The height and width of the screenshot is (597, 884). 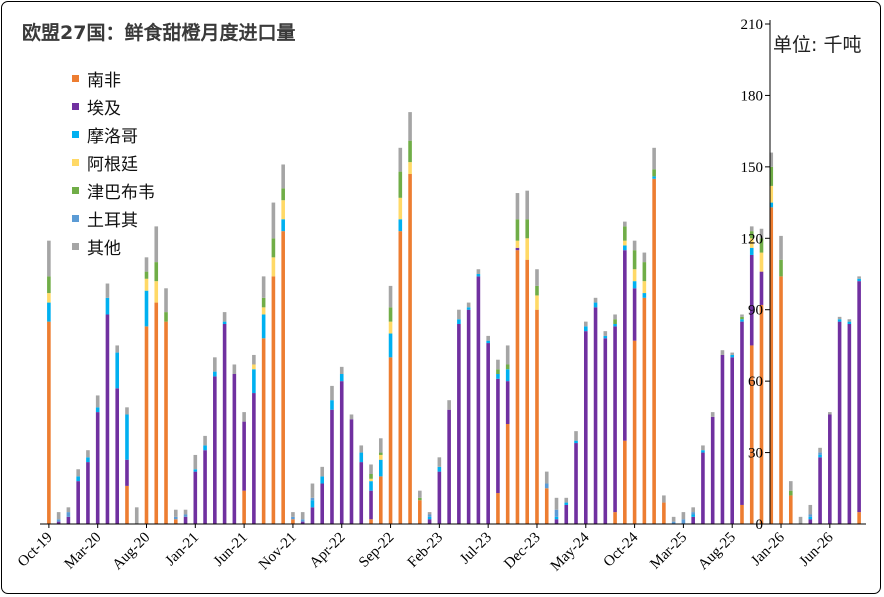 What do you see at coordinates (113, 162) in the screenshot?
I see `legend: 南非 埃及 摩洛哥 阿根廷 津巴布韦 土耳其 其他` at bounding box center [113, 162].